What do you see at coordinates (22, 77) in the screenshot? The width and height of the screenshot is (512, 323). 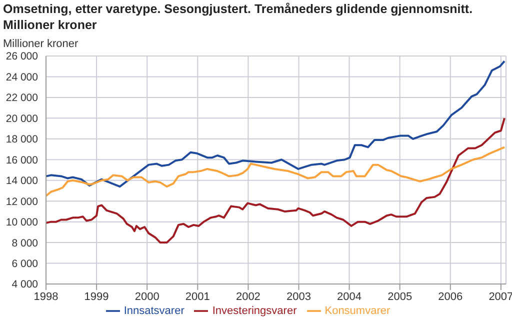 I see `y-tick-label: 24 000` at bounding box center [22, 77].